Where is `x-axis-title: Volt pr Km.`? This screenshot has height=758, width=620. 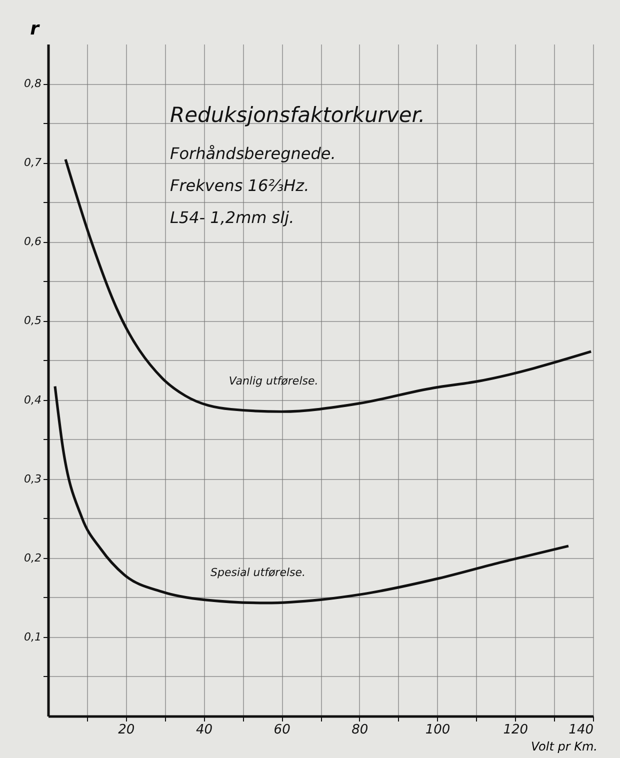
x-axis-title: Volt pr Km. is located at coordinates (564, 747).